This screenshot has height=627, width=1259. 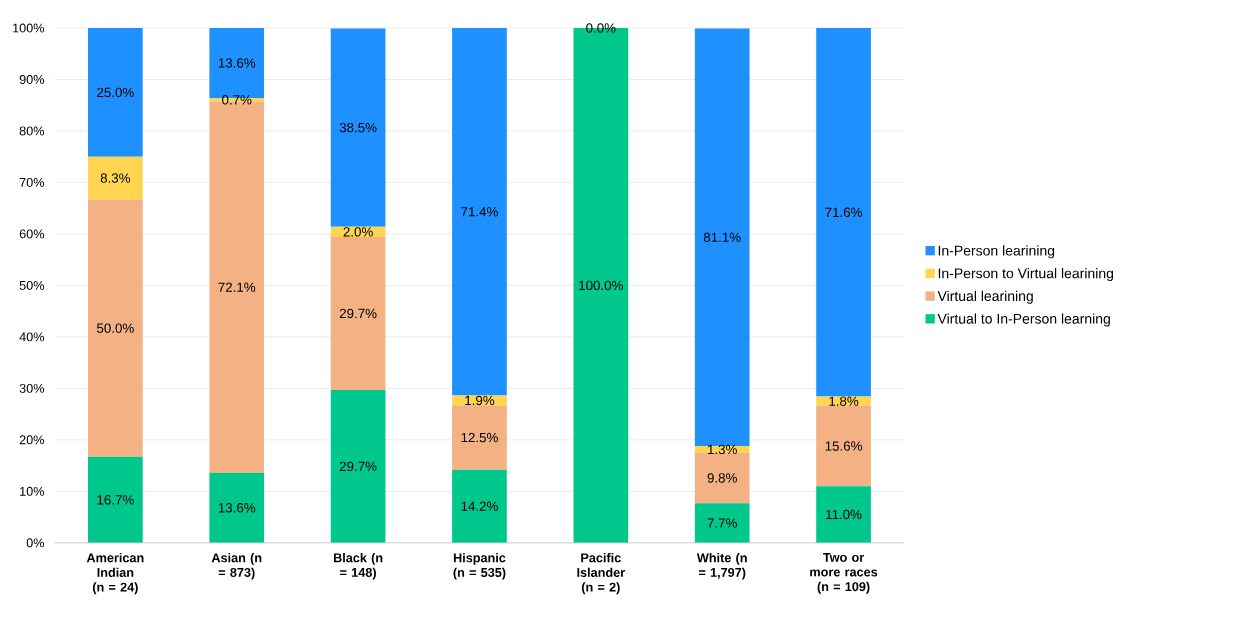 What do you see at coordinates (236, 566) in the screenshot?
I see `x-tick-label: Asian (n = 873)` at bounding box center [236, 566].